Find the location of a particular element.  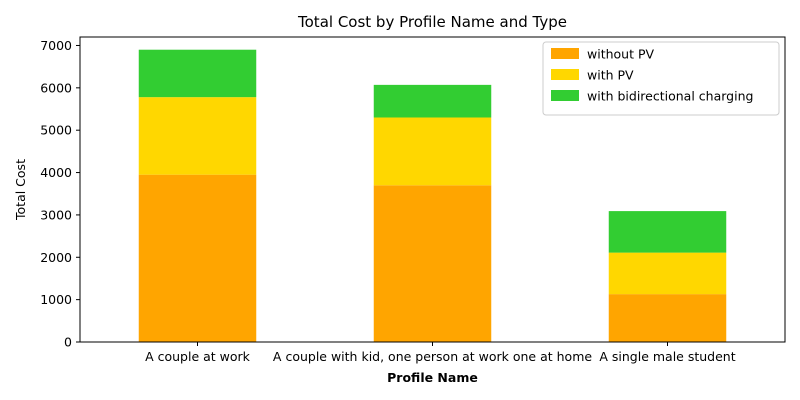

y-tick-label: 4000 is located at coordinates (56, 172).